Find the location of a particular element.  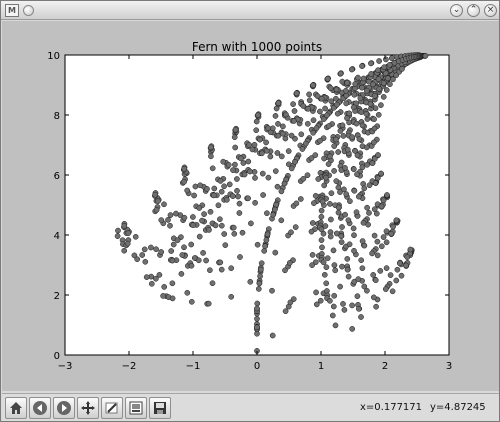

pan-button is located at coordinates (88, 408).